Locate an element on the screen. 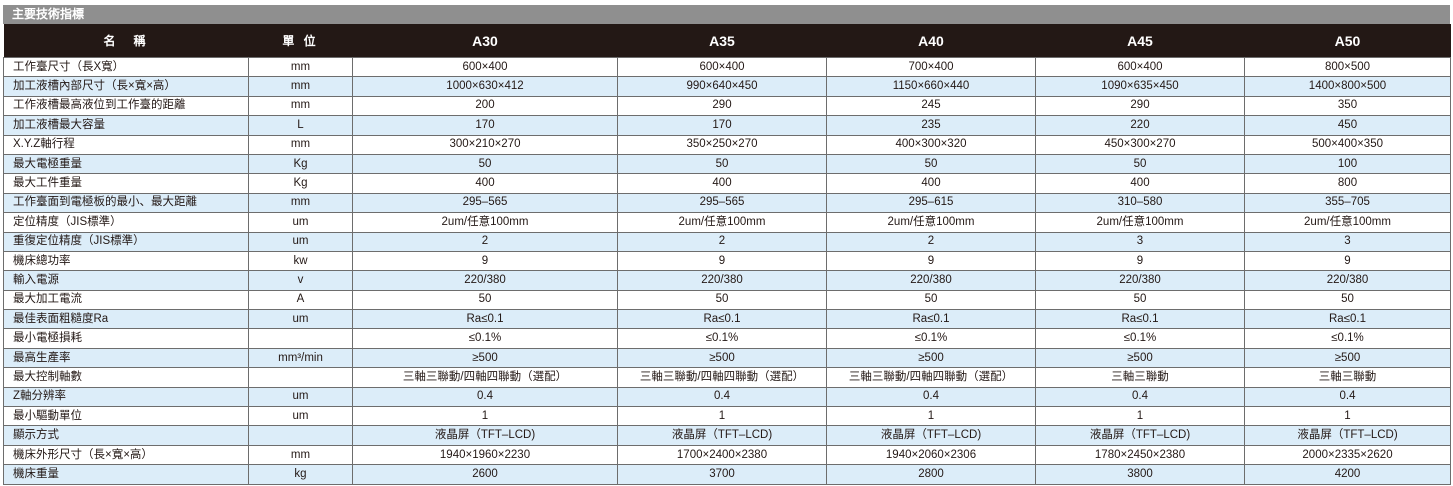 This screenshot has width=1453, height=486. table-row: 最小驅動單位 um 1 1 1 1 1 is located at coordinates (727, 416).